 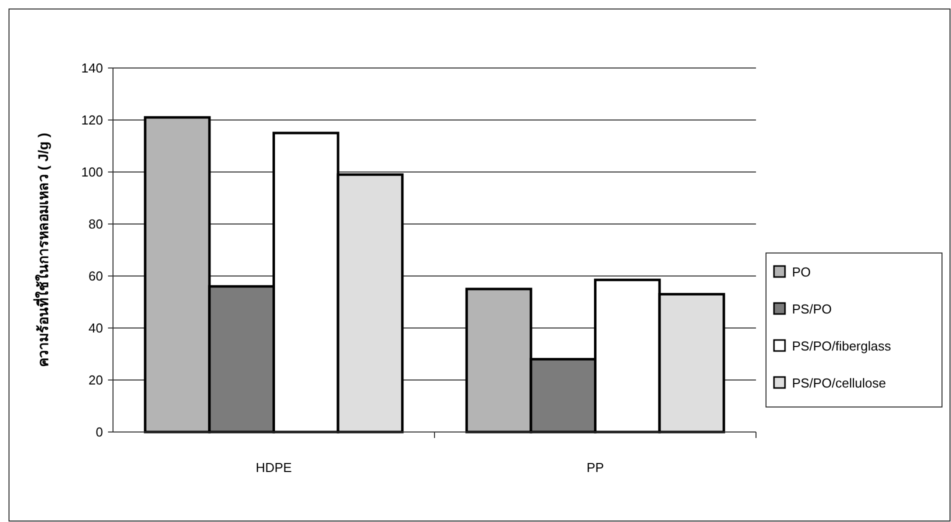 What do you see at coordinates (842, 346) in the screenshot?
I see `legend-label: PS/PO/fiberglass` at bounding box center [842, 346].